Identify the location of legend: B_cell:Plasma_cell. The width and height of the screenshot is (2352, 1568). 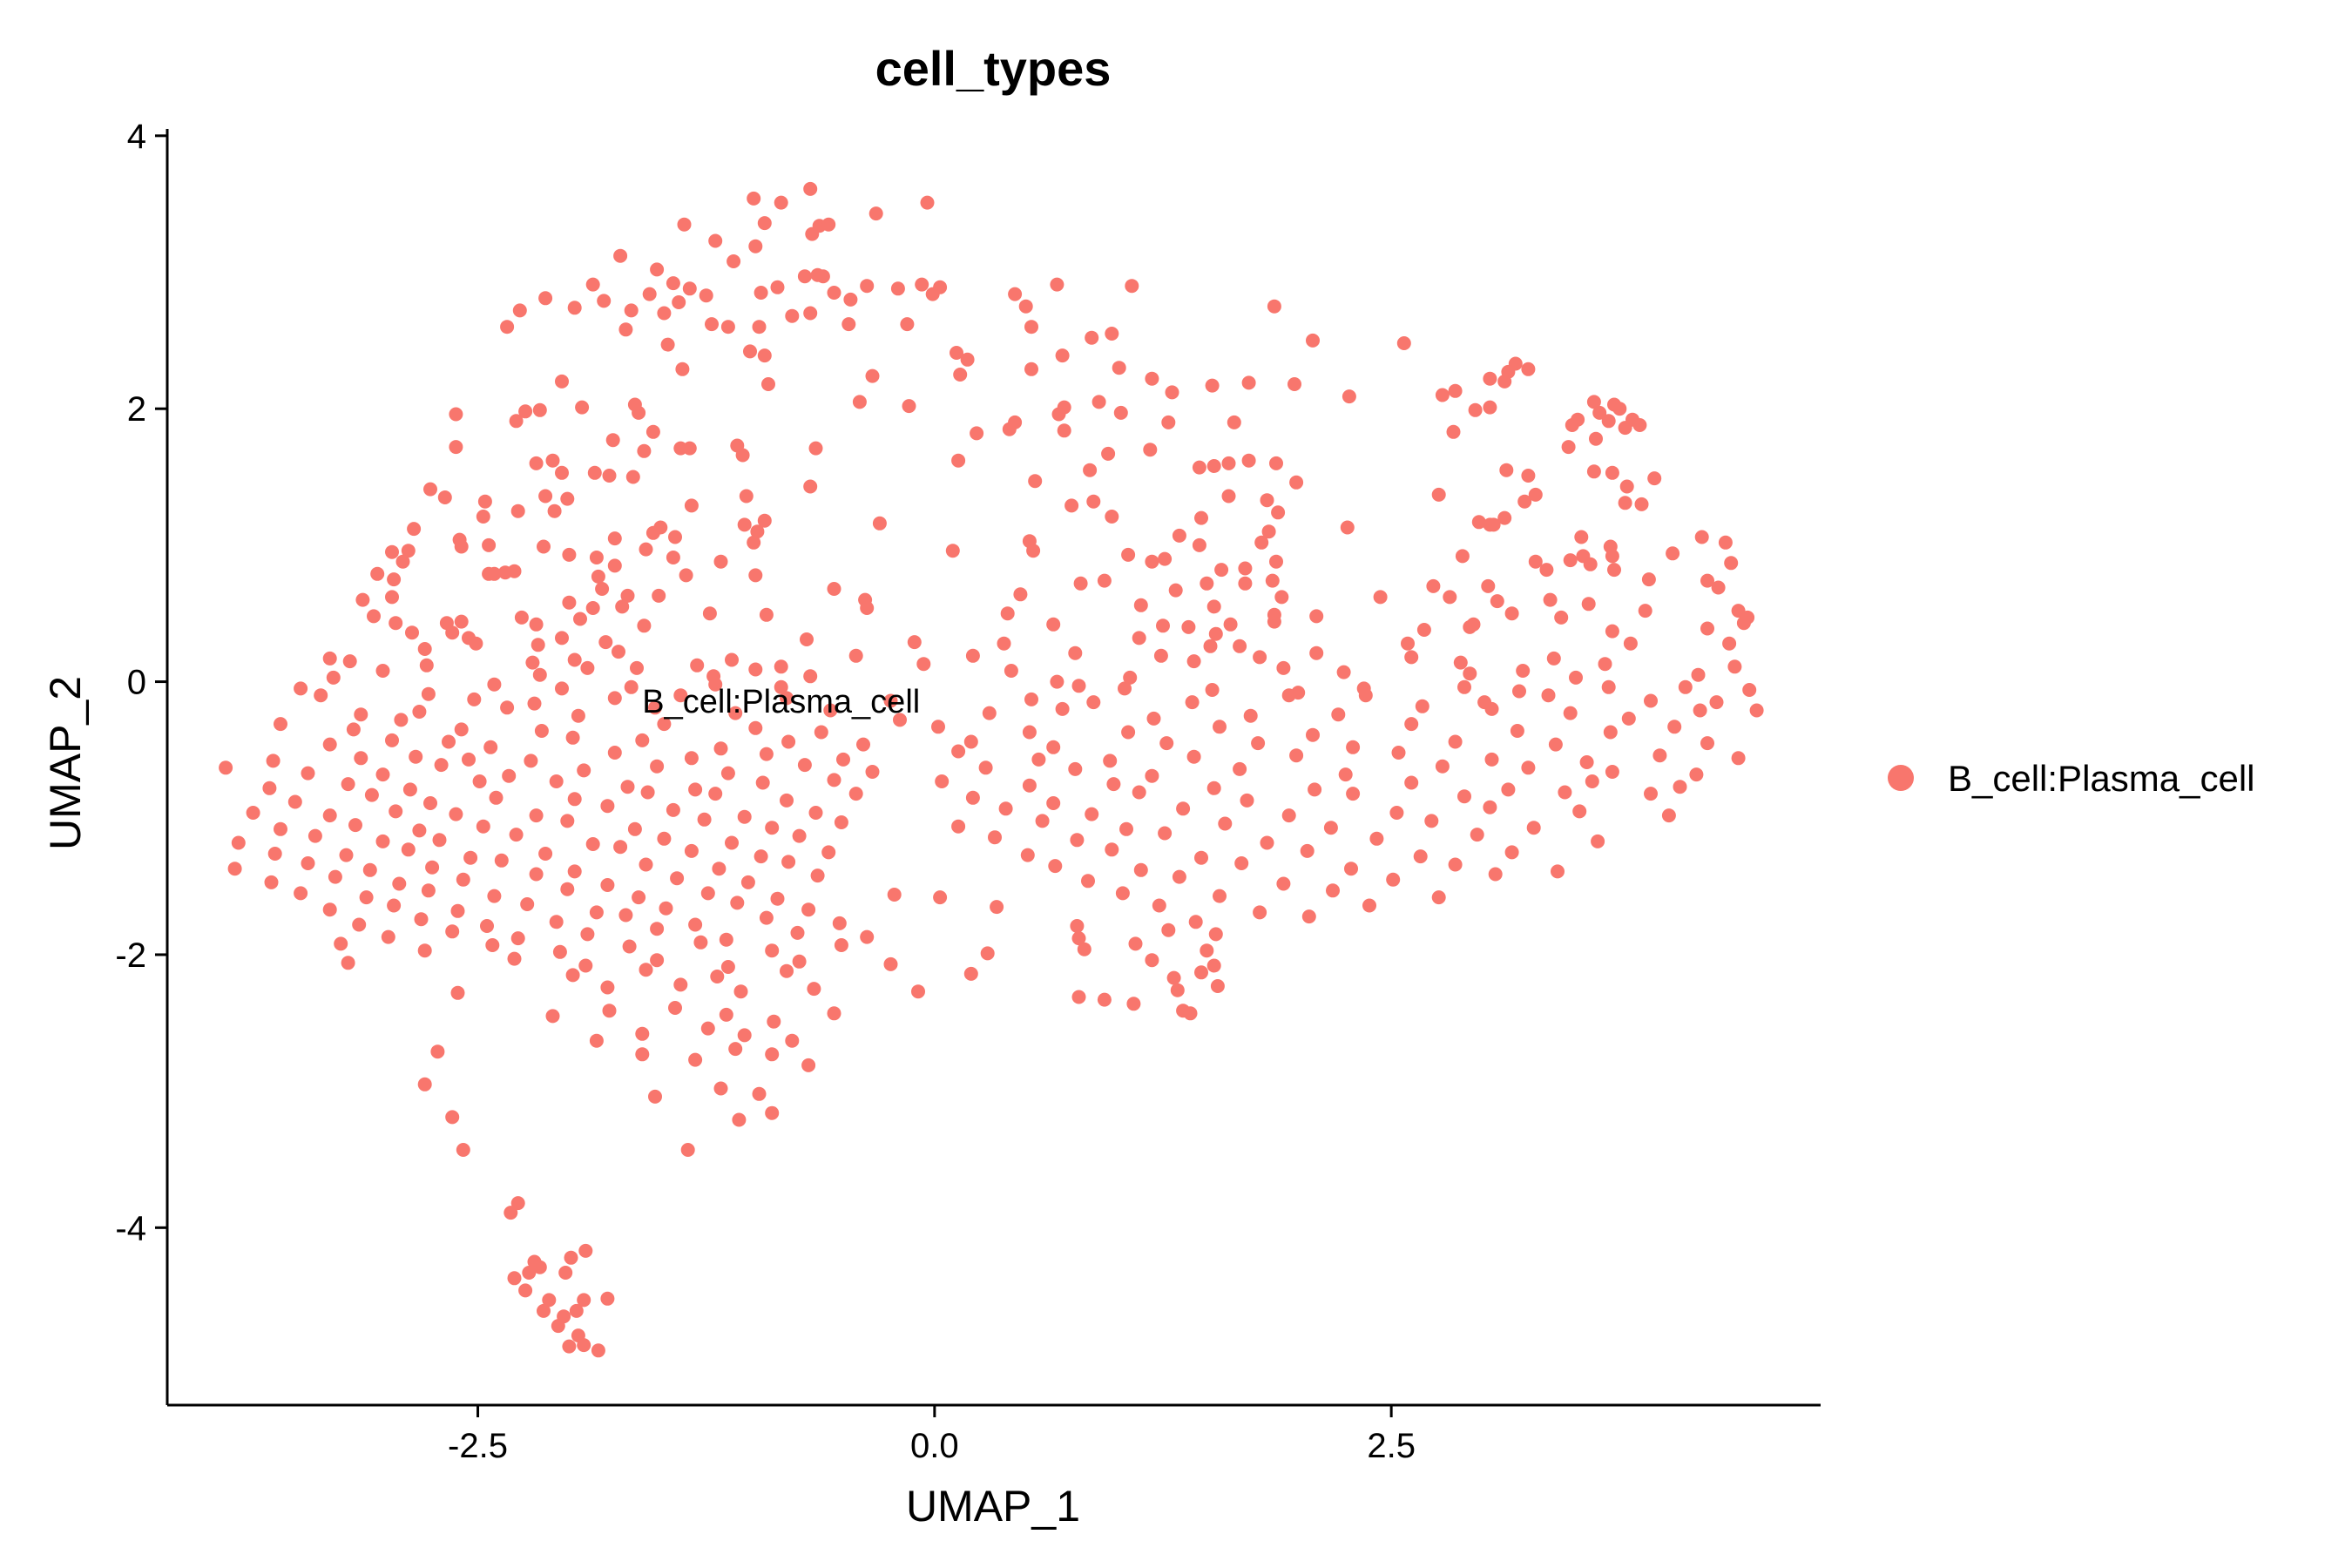
(2072, 778).